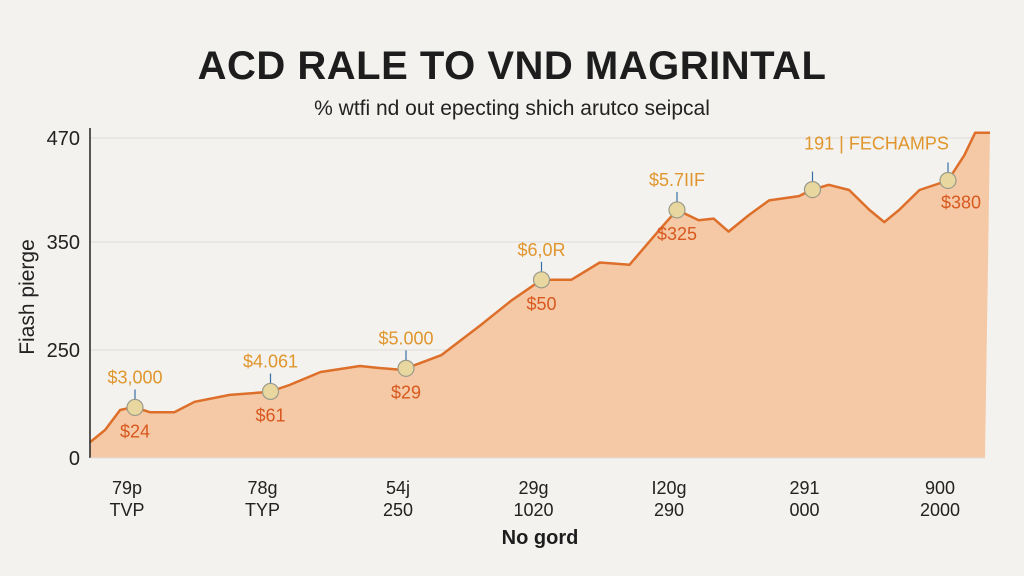  What do you see at coordinates (127, 488) in the screenshot?
I see `x-tick-label: 79p` at bounding box center [127, 488].